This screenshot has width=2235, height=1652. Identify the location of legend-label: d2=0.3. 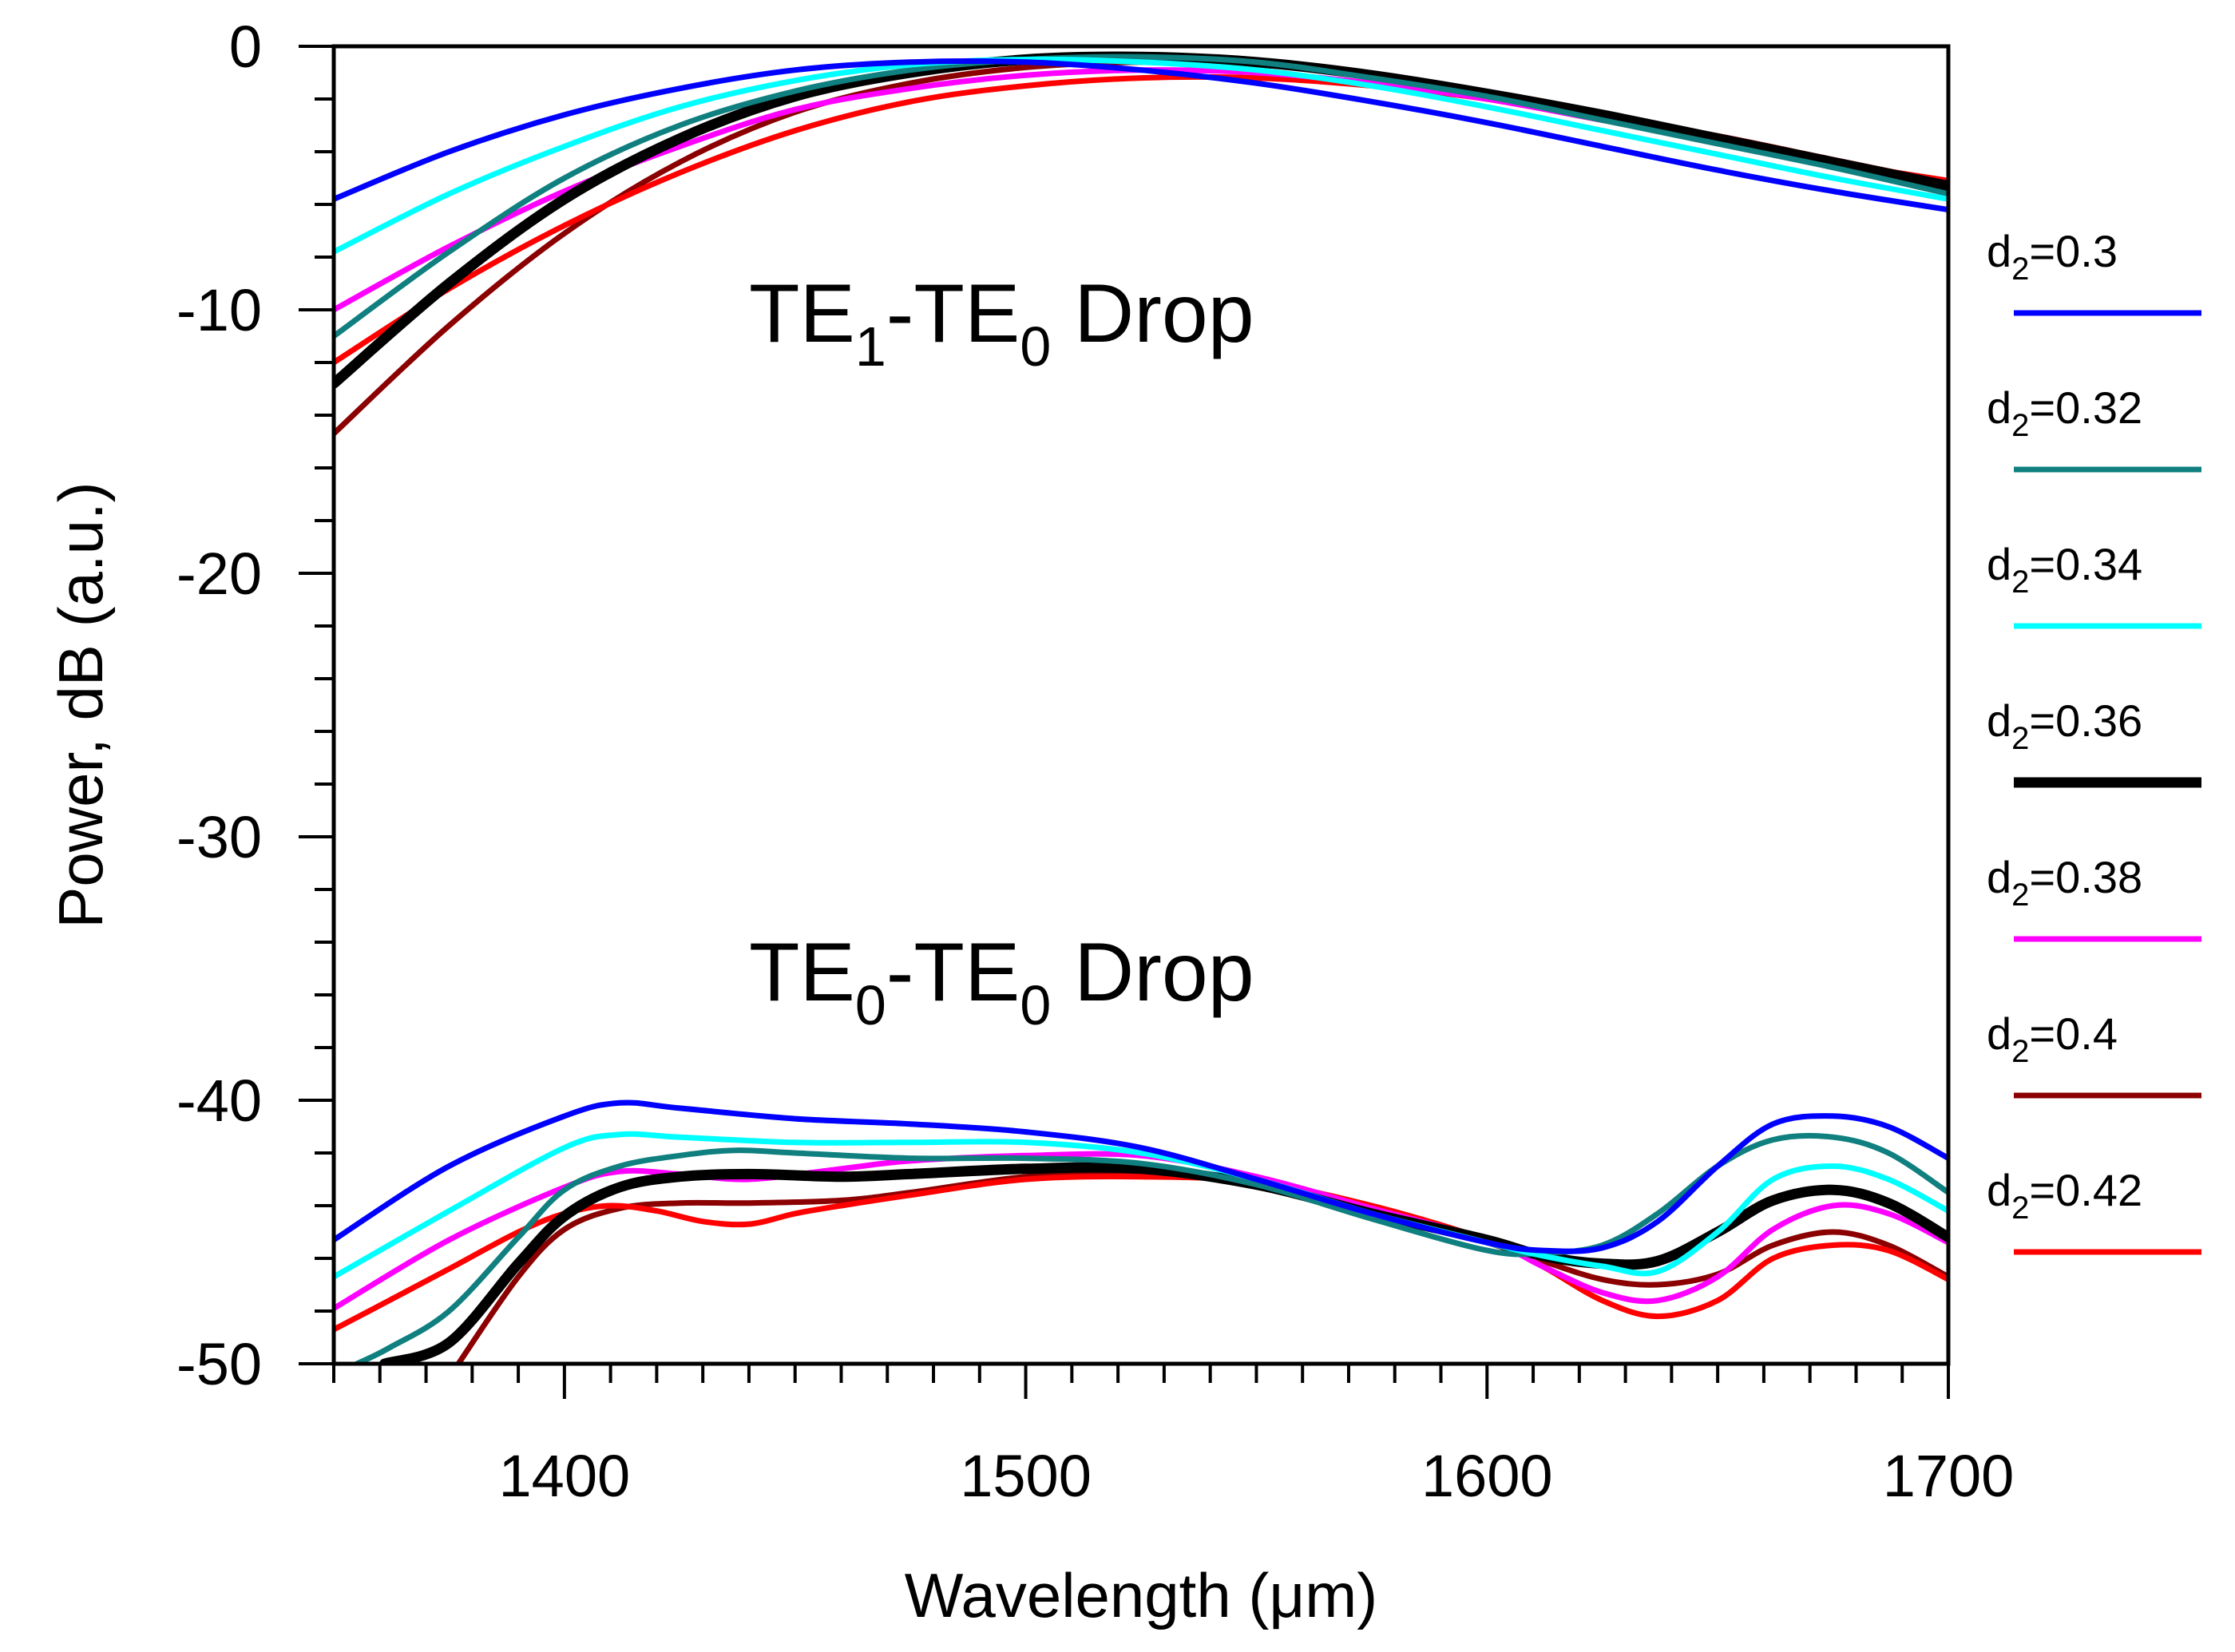
(2052, 256).